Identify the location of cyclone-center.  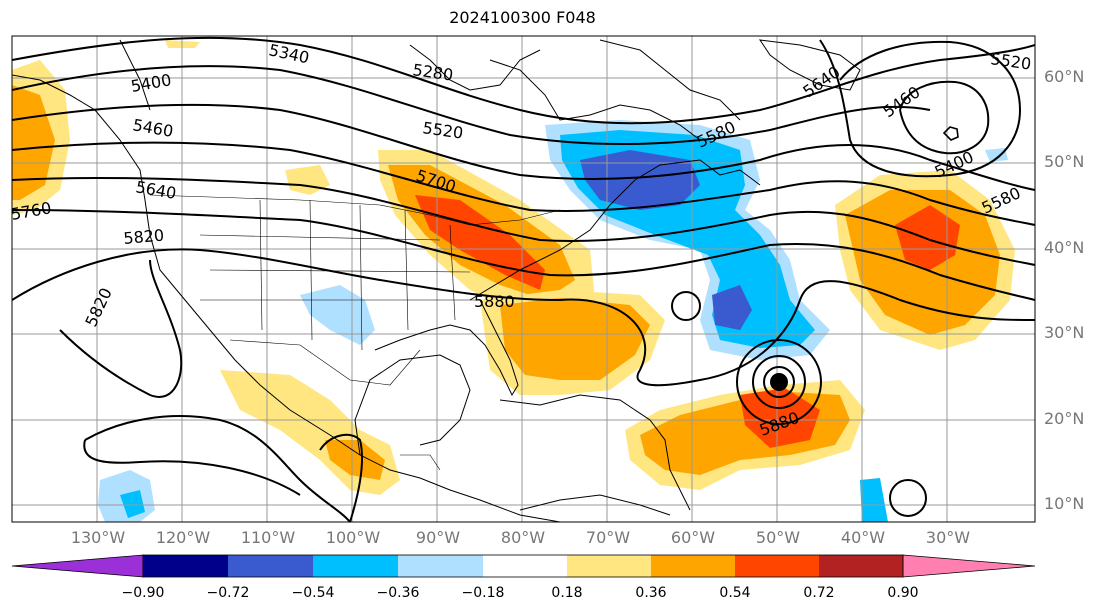
(779, 382).